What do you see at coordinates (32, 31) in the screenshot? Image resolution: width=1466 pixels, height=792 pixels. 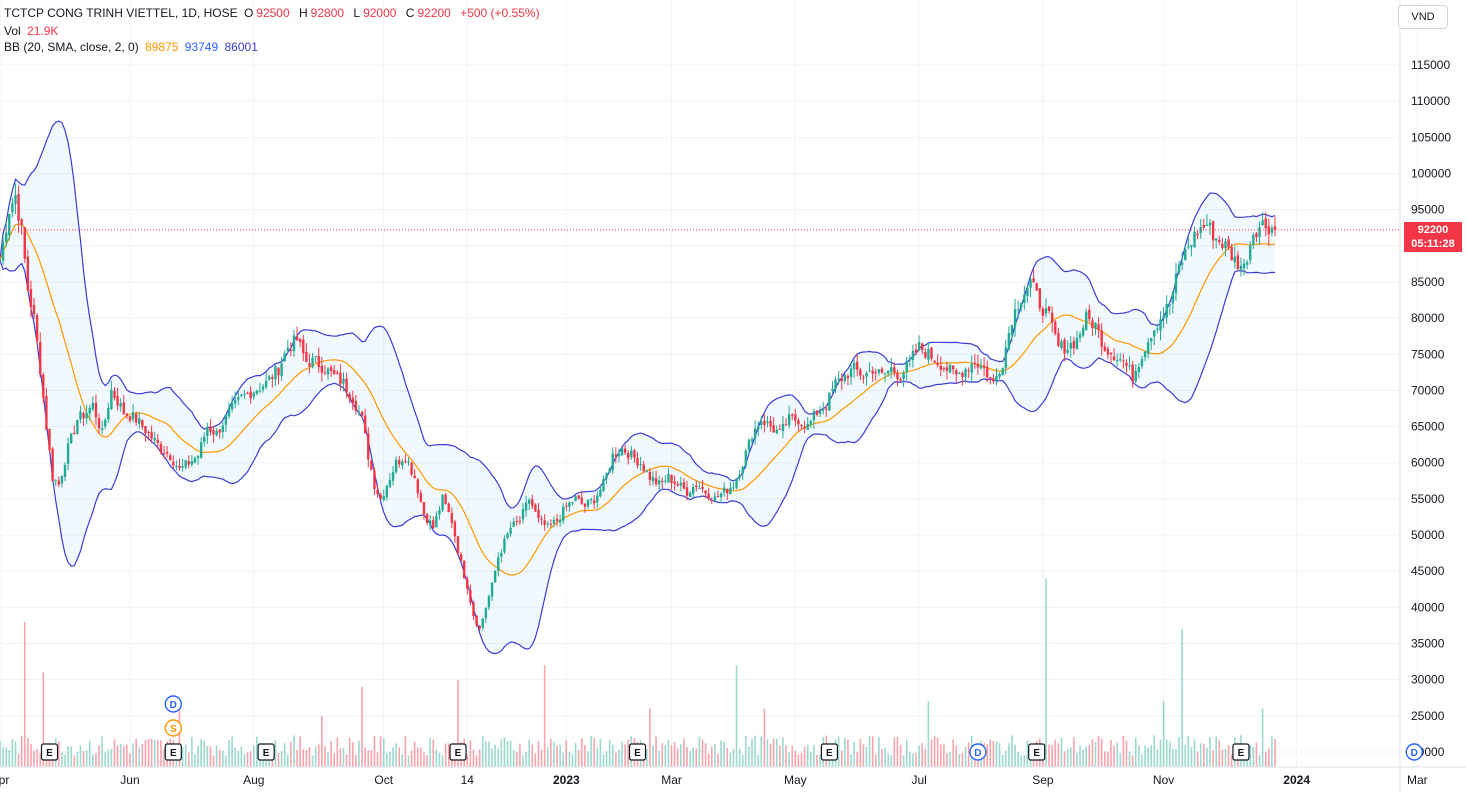 I see `legend-volume-row: Vol 21.9K` at bounding box center [32, 31].